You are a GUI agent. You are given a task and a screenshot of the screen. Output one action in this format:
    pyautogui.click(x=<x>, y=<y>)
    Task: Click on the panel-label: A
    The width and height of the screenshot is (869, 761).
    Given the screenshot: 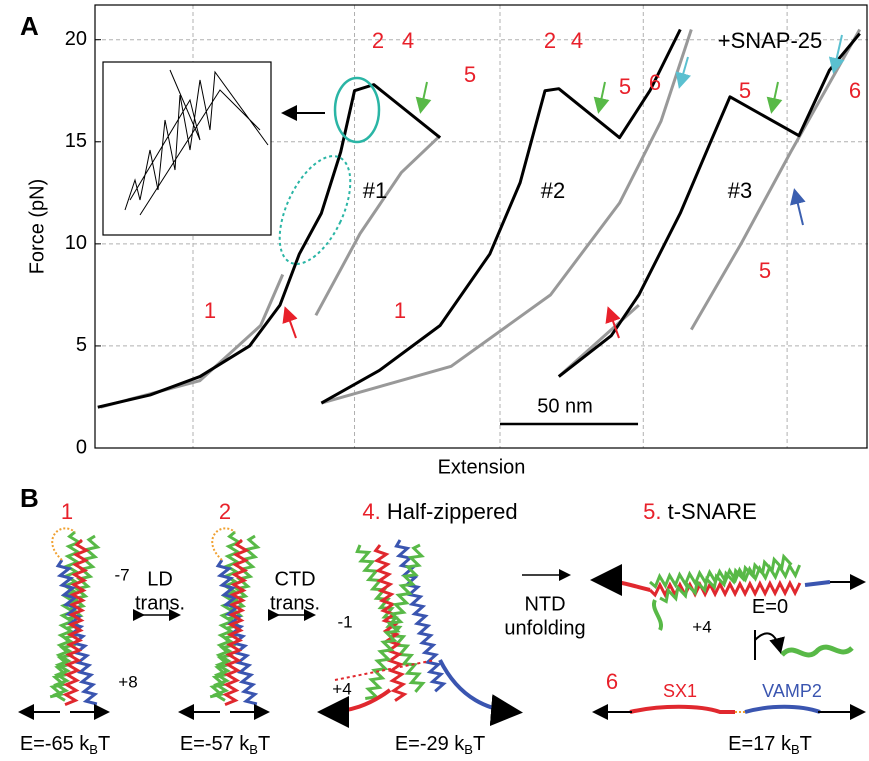 What is the action you would take?
    pyautogui.click(x=29, y=26)
    